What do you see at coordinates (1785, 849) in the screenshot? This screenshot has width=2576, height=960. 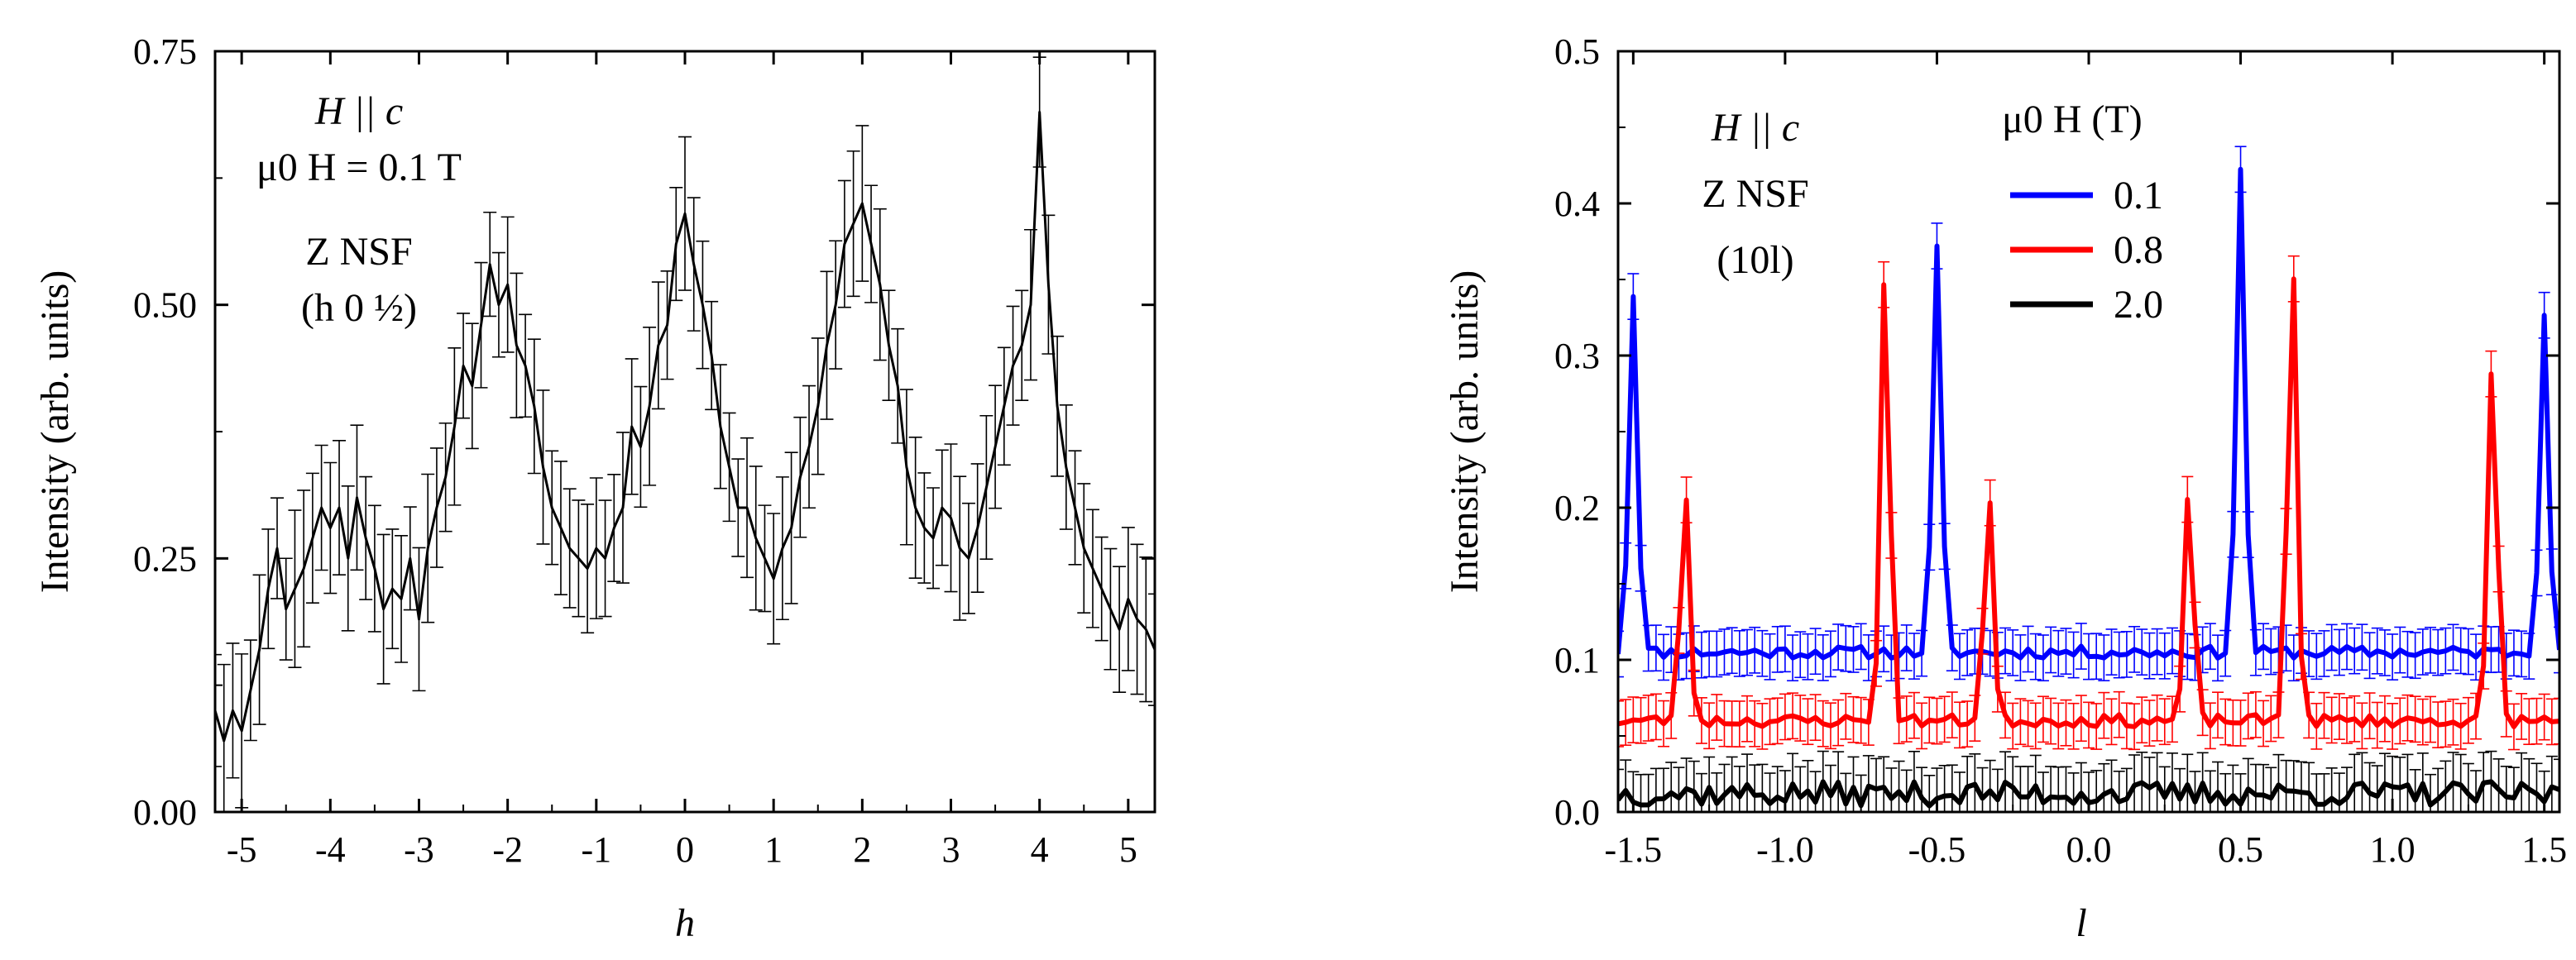 I see `right-x-tick-label: -1.0` at bounding box center [1785, 849].